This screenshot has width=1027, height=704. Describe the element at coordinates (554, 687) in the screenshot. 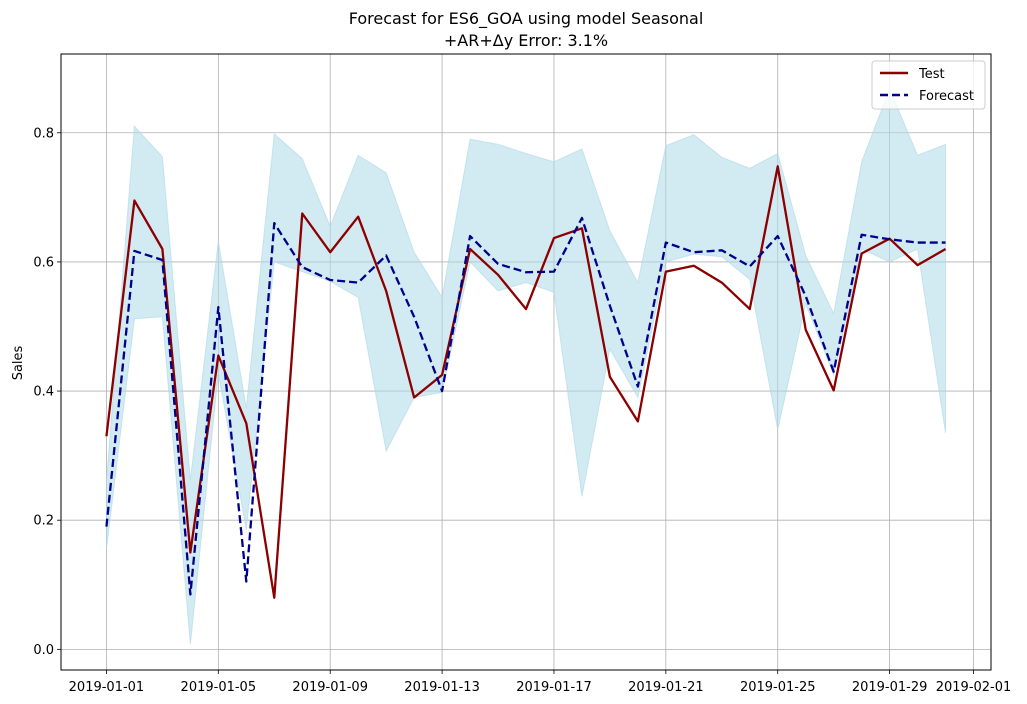

I see `x-tick-label: 2019-01-17` at that location.